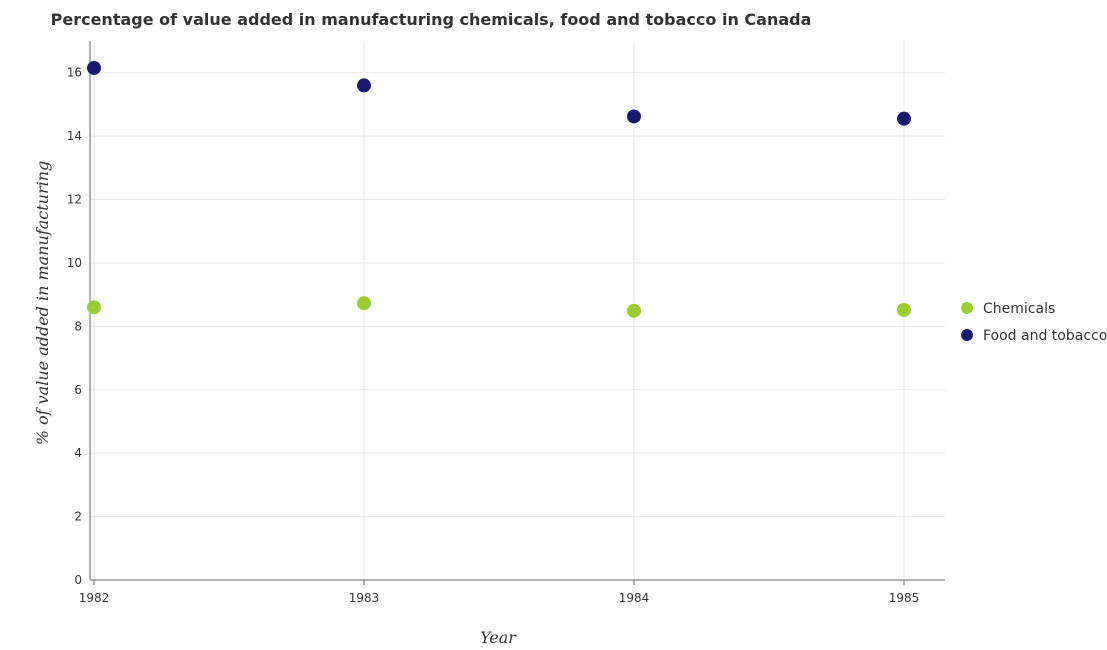  Describe the element at coordinates (78, 517) in the screenshot. I see `y-tick-label: 2` at that location.